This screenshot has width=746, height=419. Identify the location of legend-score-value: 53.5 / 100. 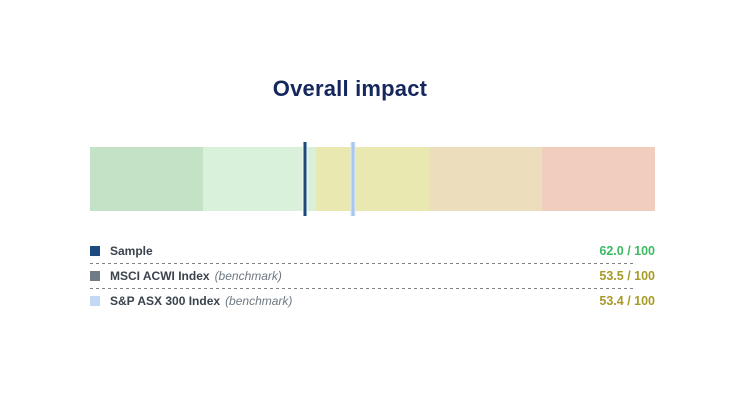
(627, 276).